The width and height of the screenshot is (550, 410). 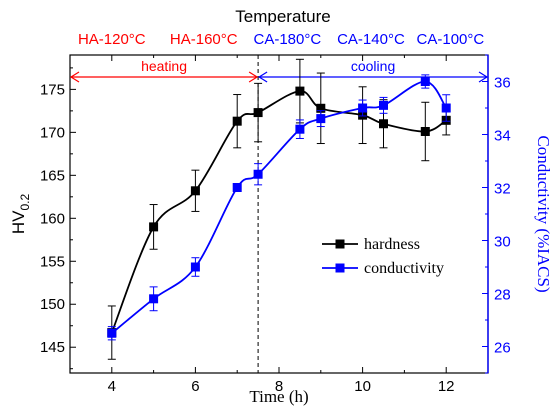 What do you see at coordinates (204, 39) in the screenshot?
I see `top-label: HA-160°C` at bounding box center [204, 39].